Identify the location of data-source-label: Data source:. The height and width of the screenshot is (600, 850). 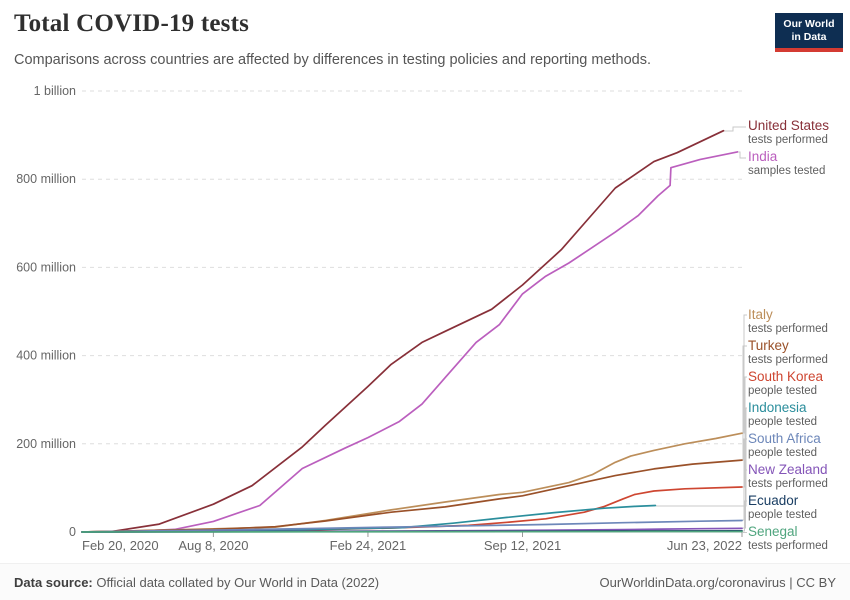
(53, 582).